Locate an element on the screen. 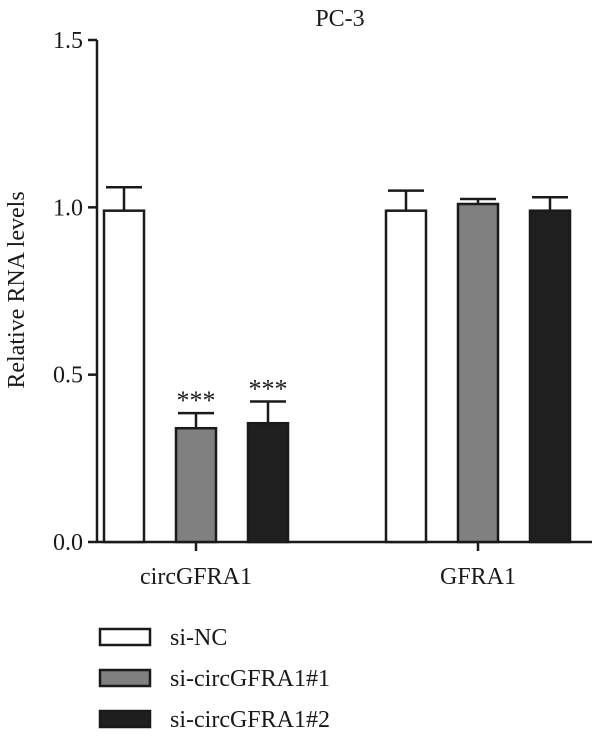 This screenshot has height=739, width=600. legend-label: si-NC is located at coordinates (198, 638).